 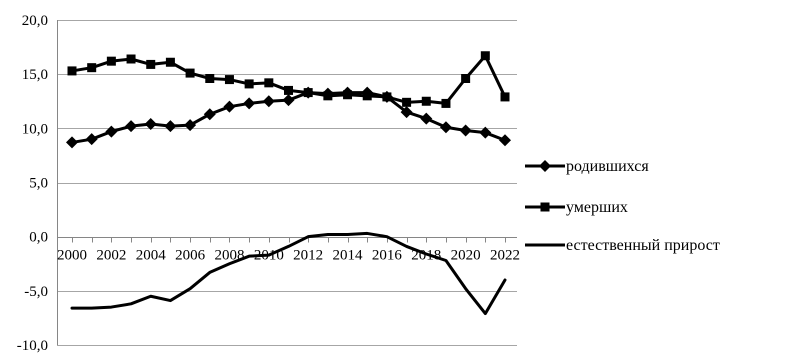 I want to click on y-tick-label: -5,0, so click(x=36, y=292).